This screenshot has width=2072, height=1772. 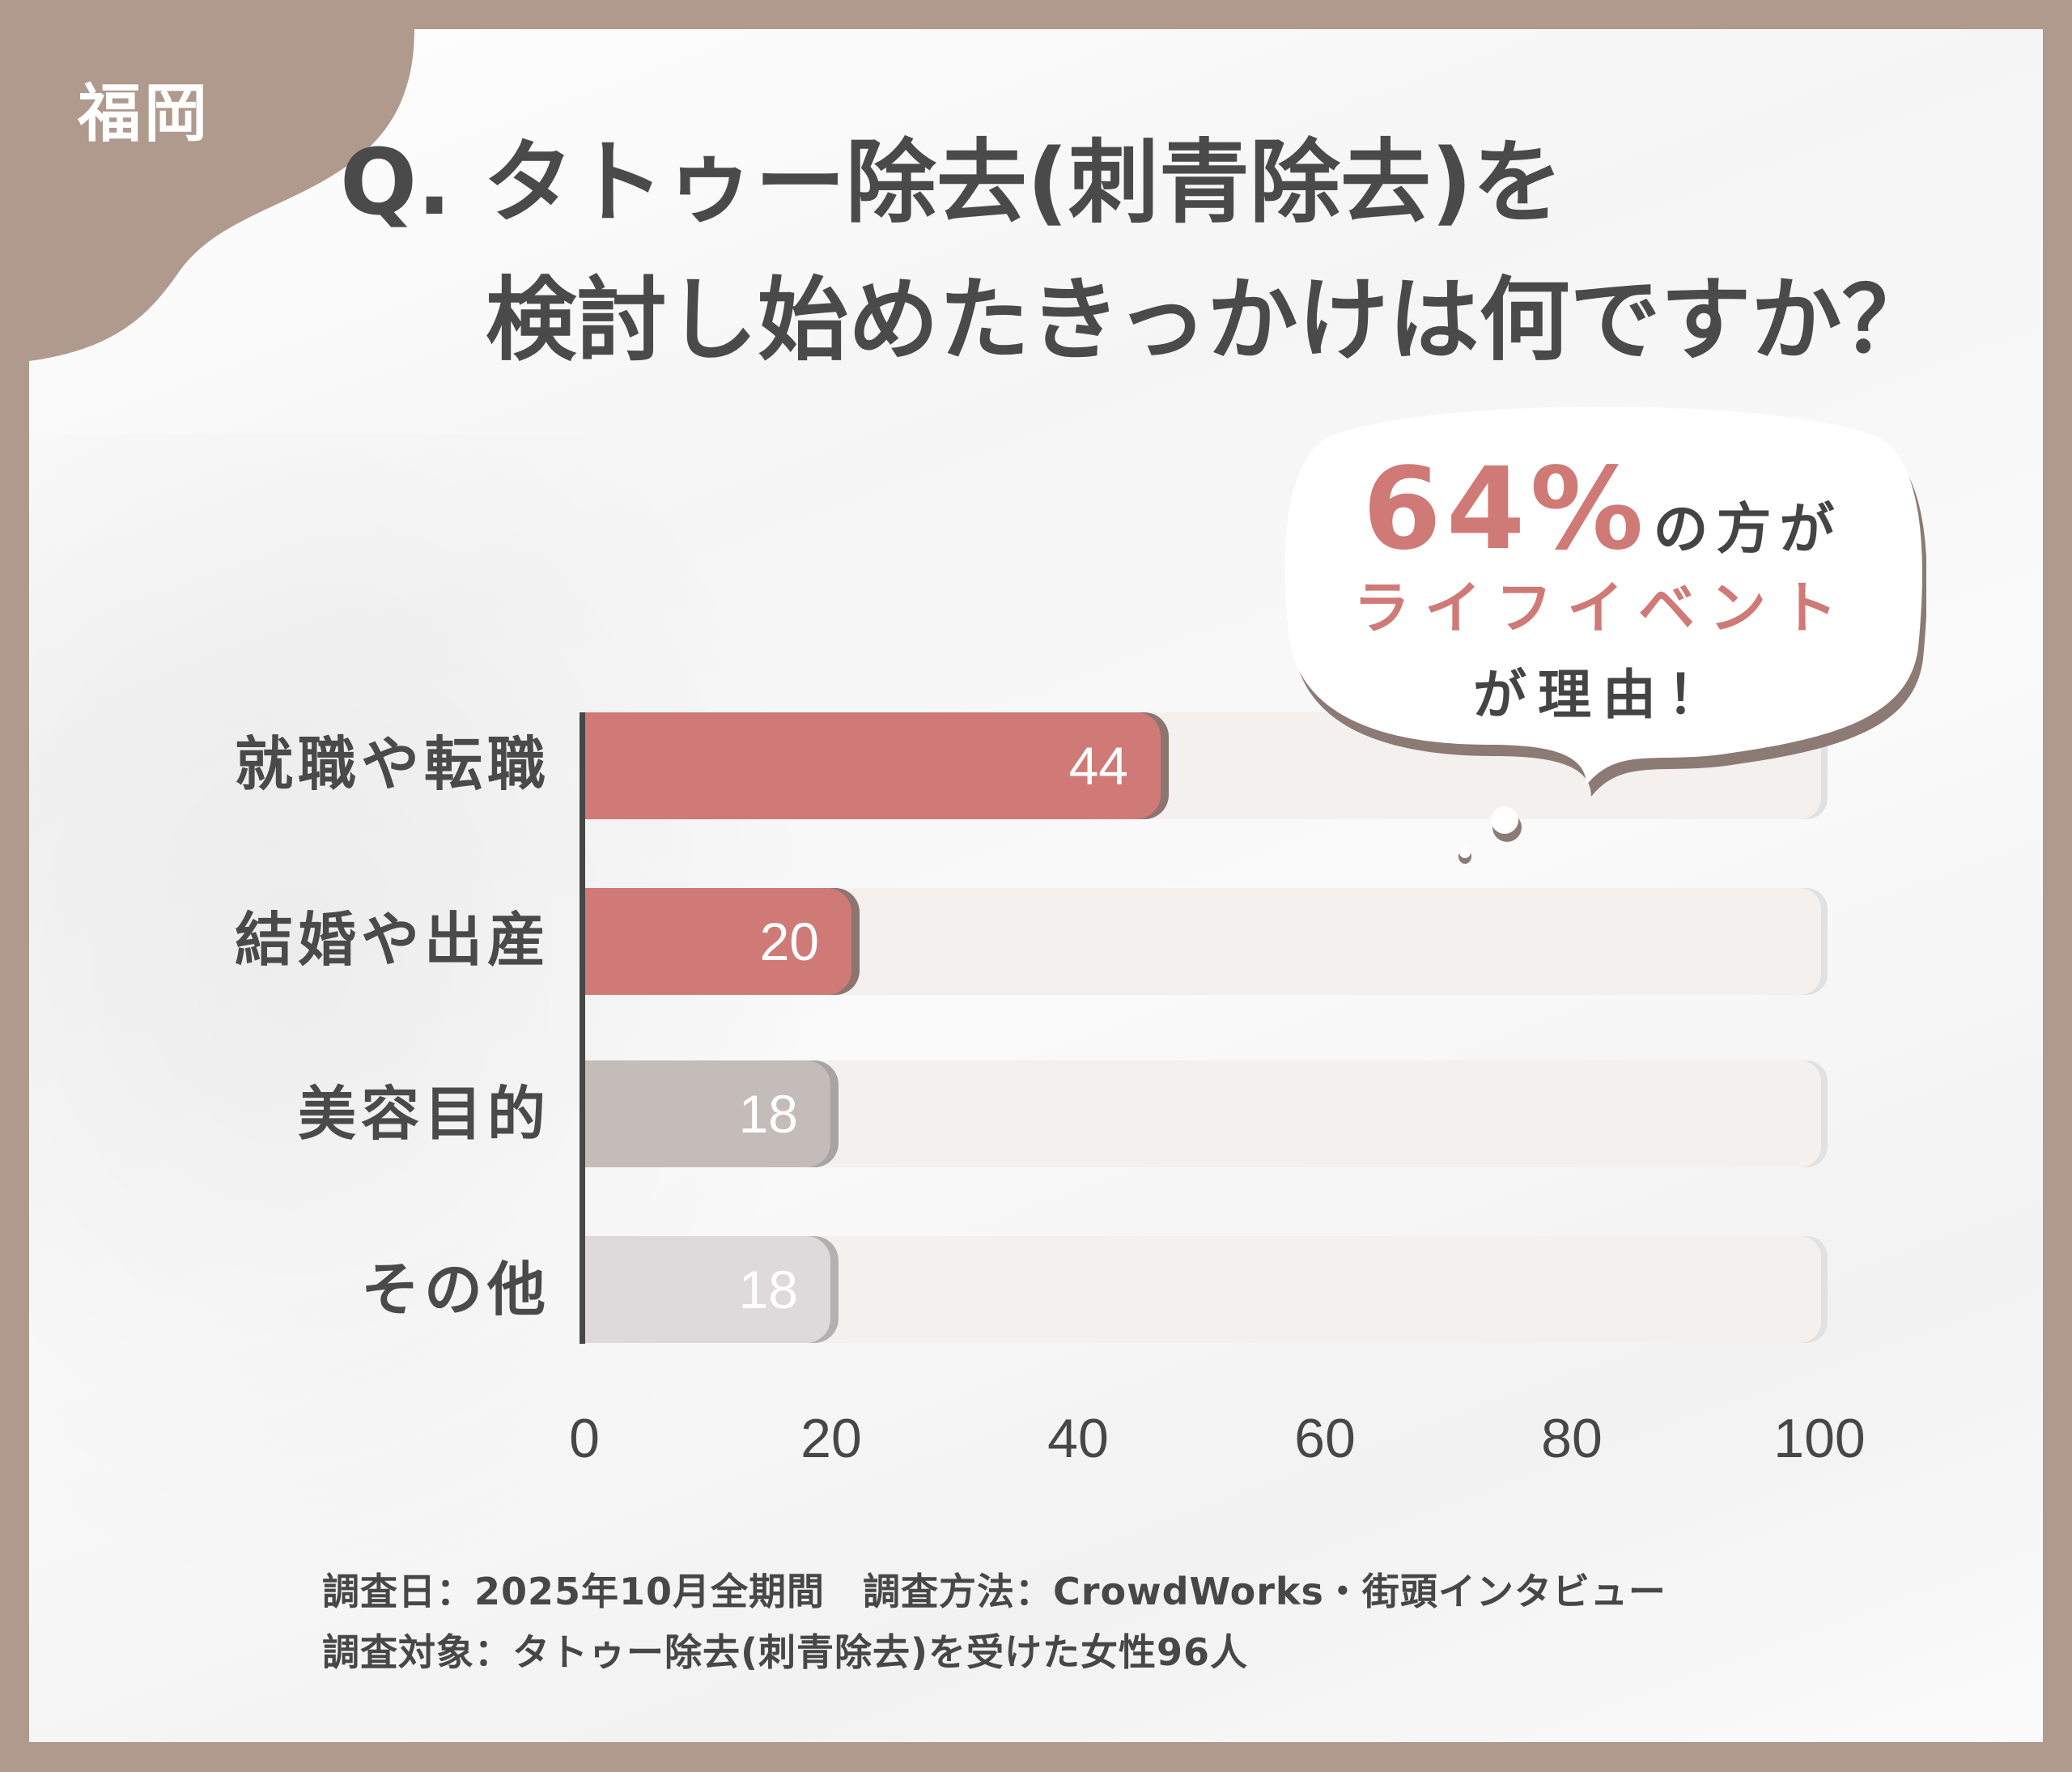 What do you see at coordinates (1098, 766) in the screenshot?
I see `bar-value: 44` at bounding box center [1098, 766].